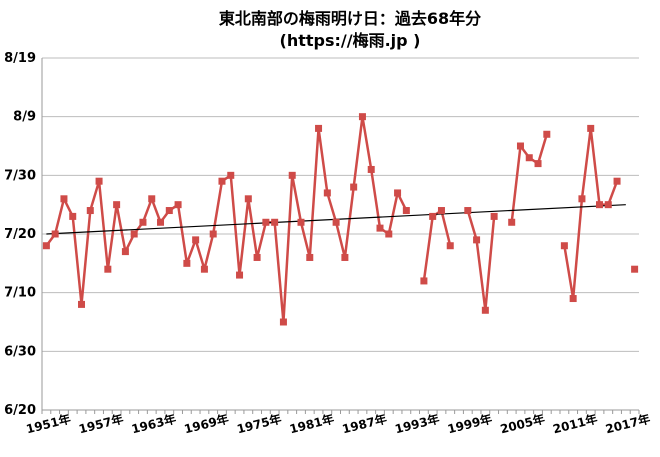 The width and height of the screenshot is (660, 457). Describe the element at coordinates (90, 211) in the screenshot. I see `data-point-1956` at that location.